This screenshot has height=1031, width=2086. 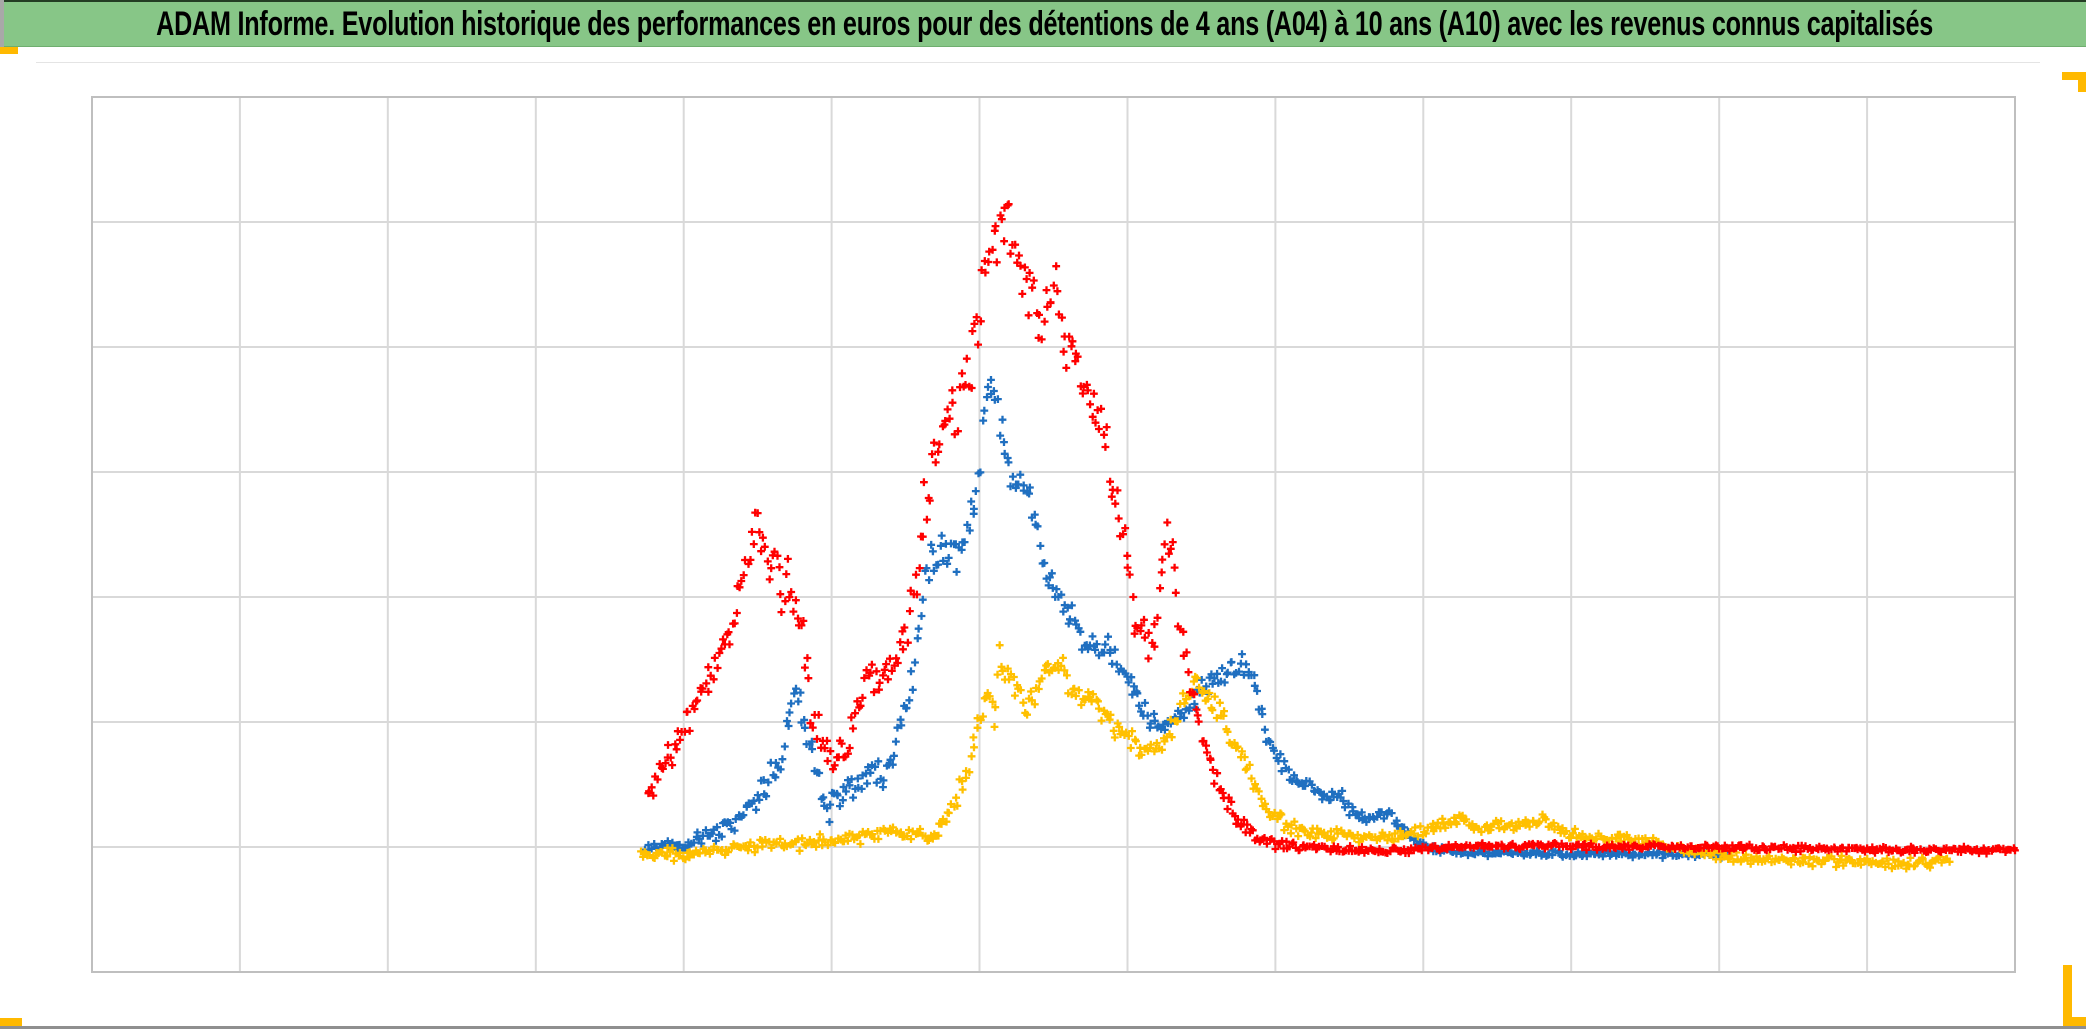 What do you see at coordinates (2082, 82) in the screenshot?
I see `selection-handle-top-right-v` at bounding box center [2082, 82].